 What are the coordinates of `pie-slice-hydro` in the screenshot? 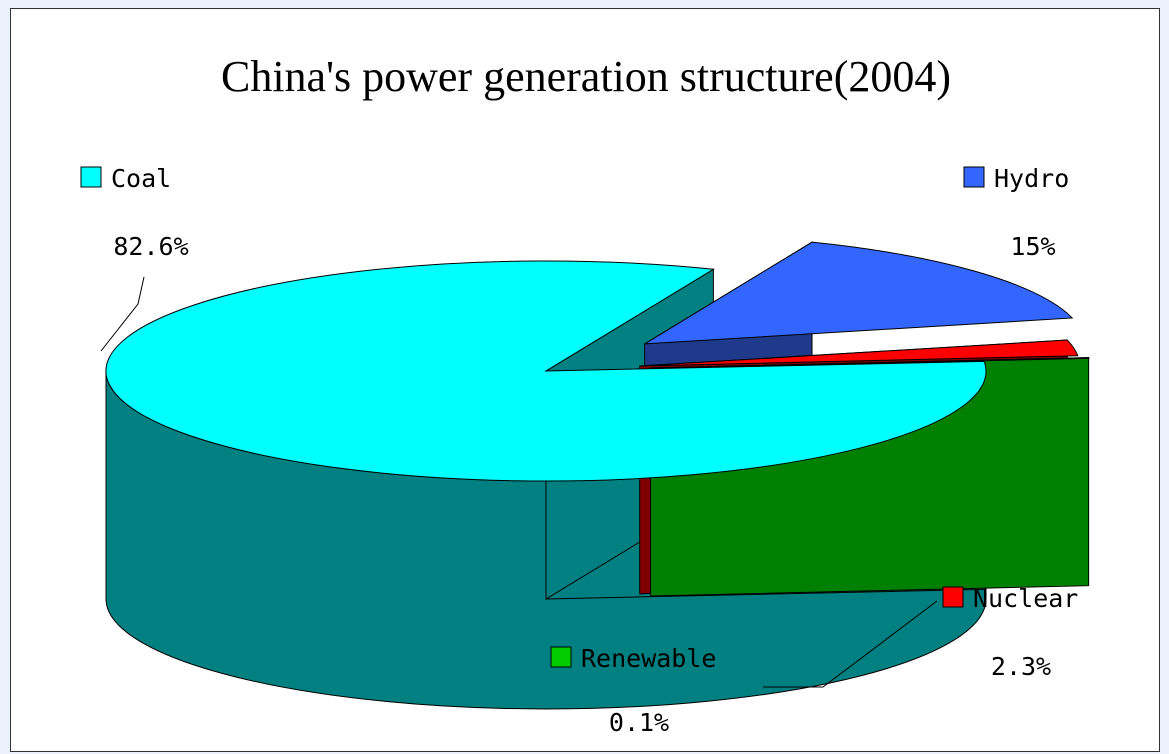 It's located at (859, 293).